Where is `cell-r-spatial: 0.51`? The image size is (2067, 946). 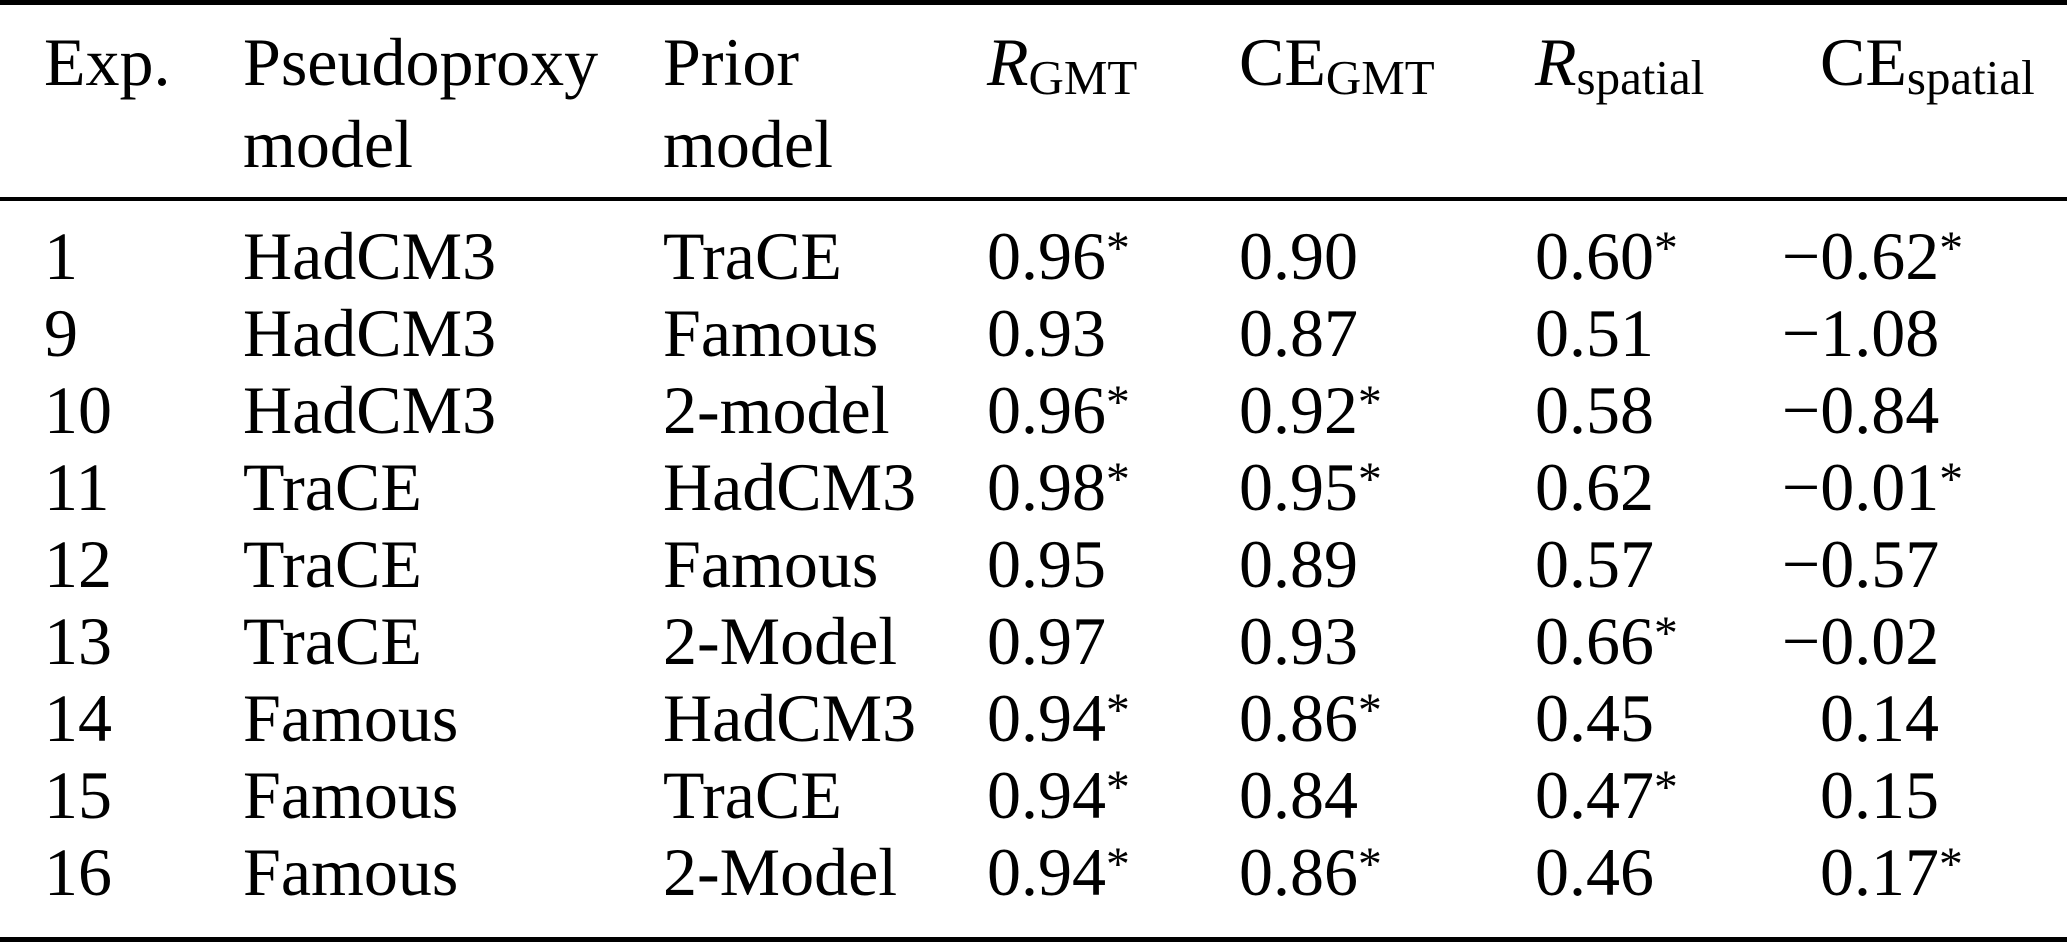 cell-r-spatial: 0.51 is located at coordinates (1594, 333).